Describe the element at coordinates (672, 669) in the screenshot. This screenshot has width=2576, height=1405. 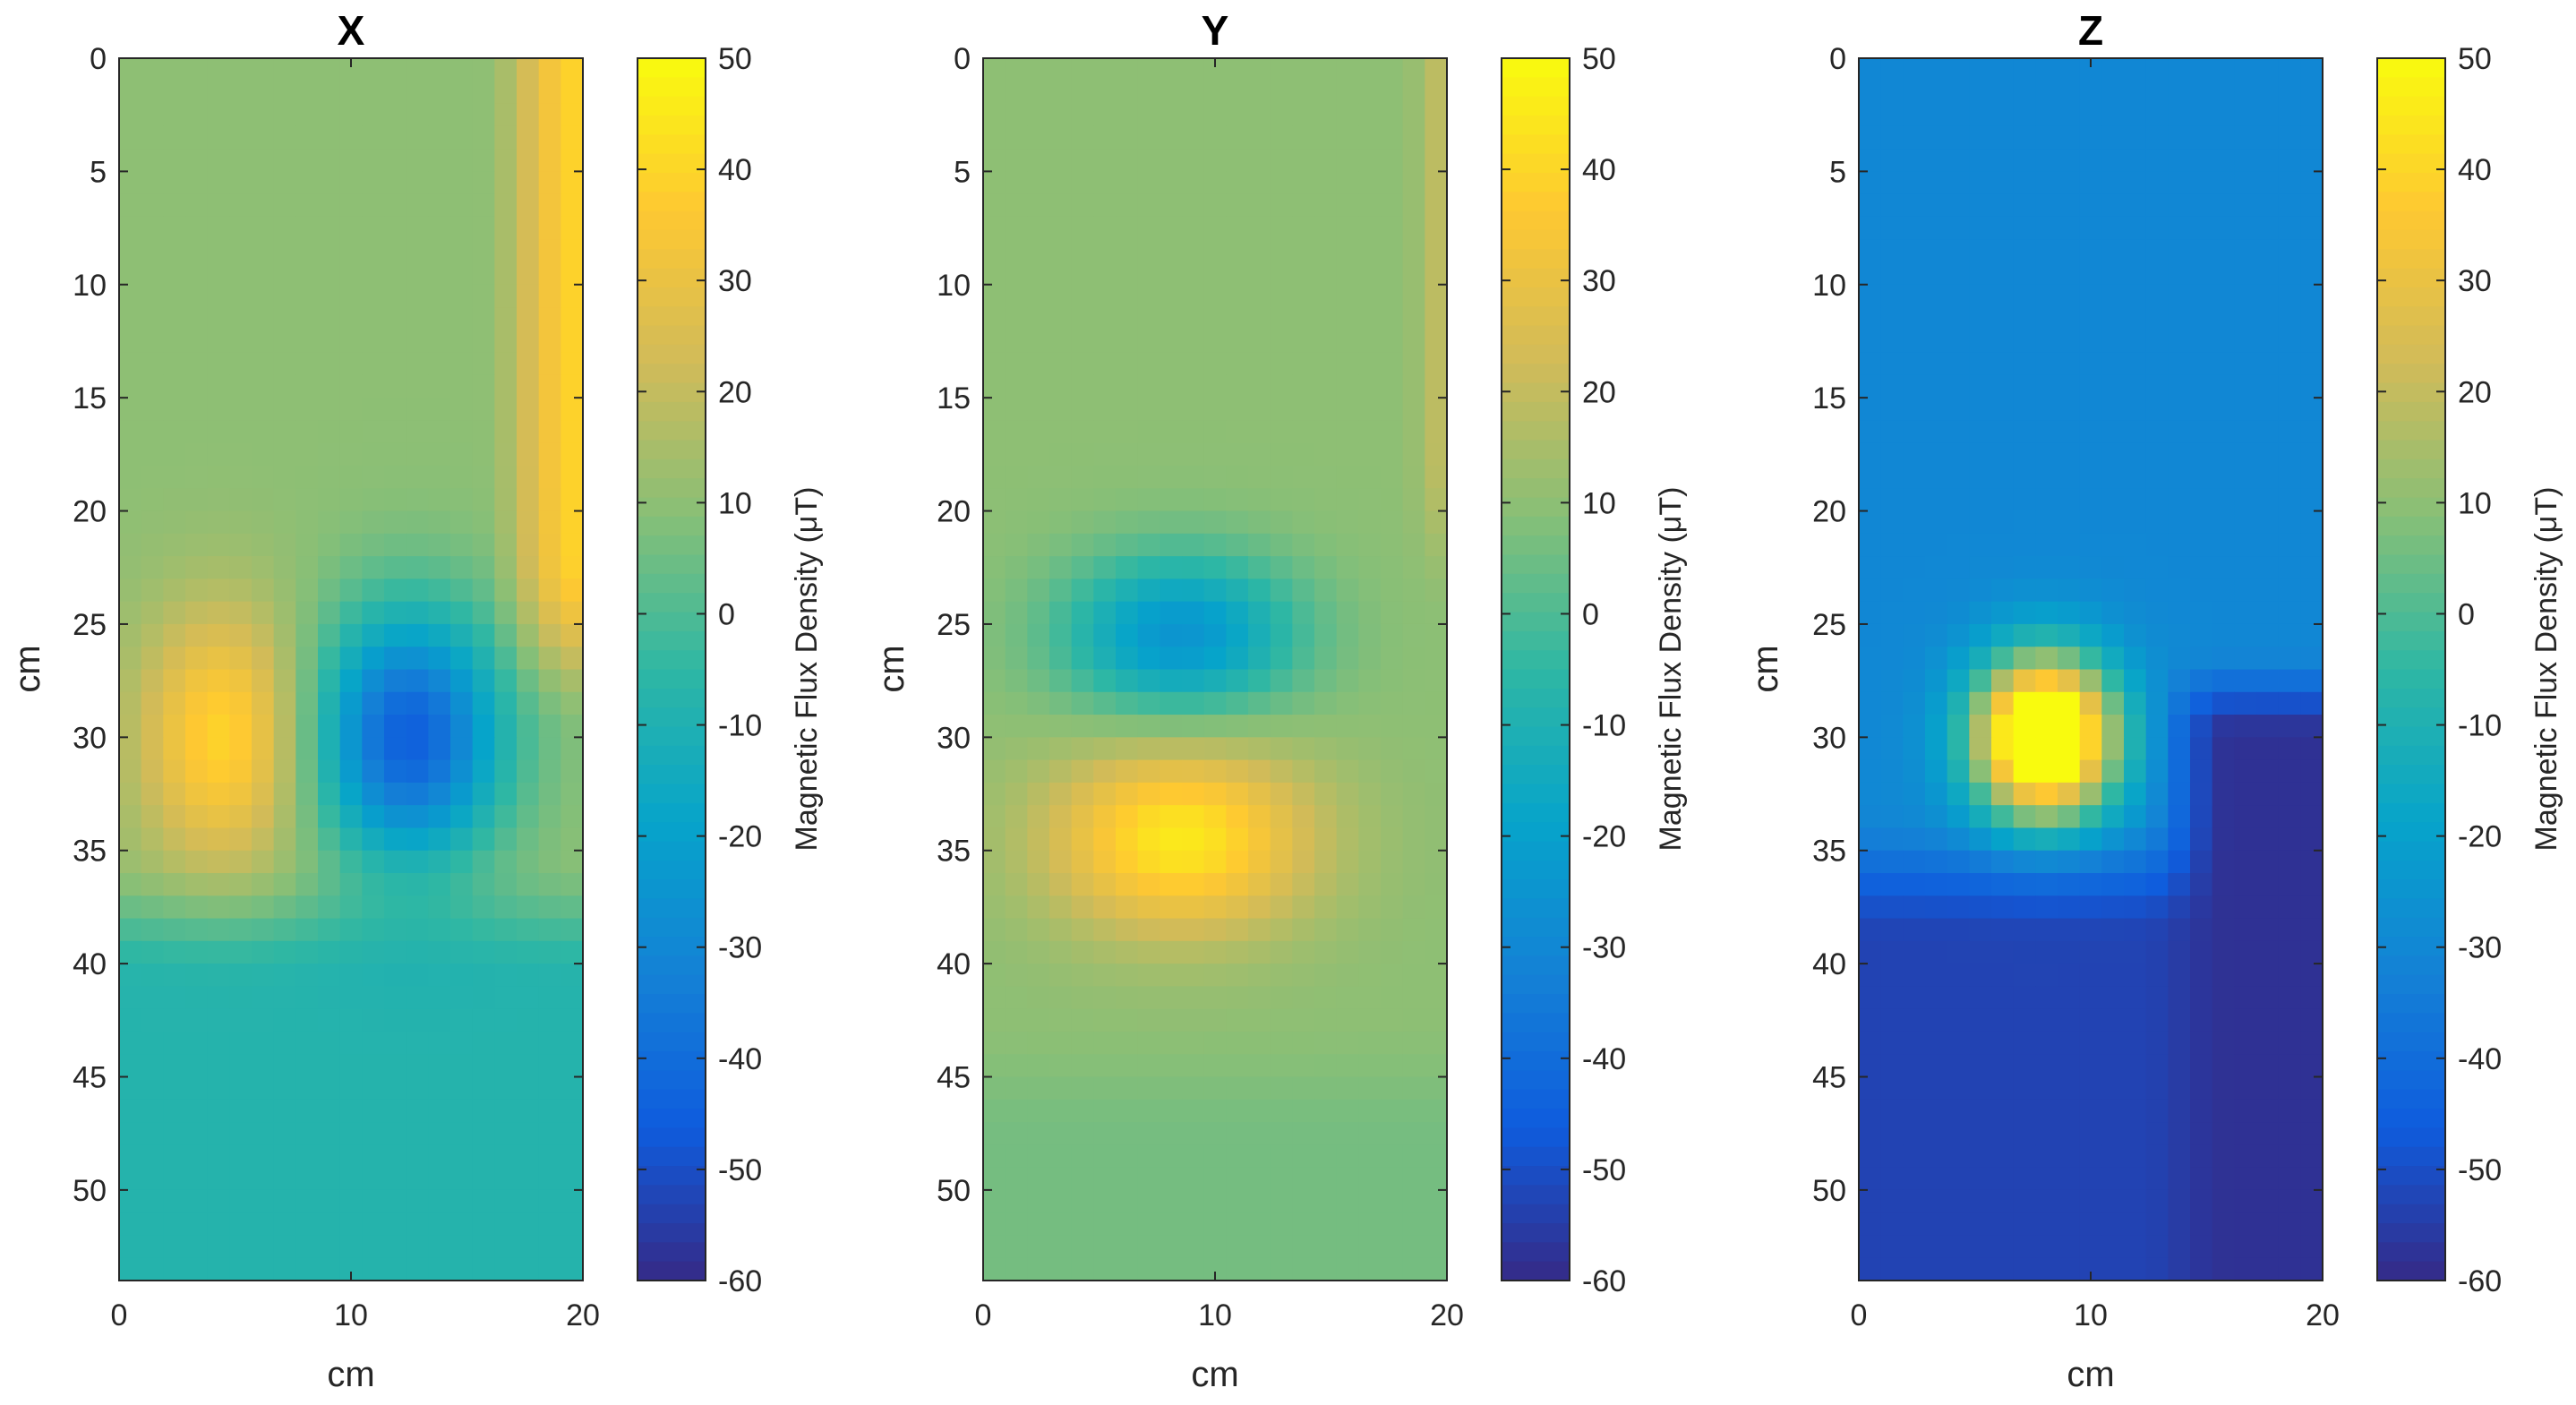
I see `colorbar-frame` at that location.